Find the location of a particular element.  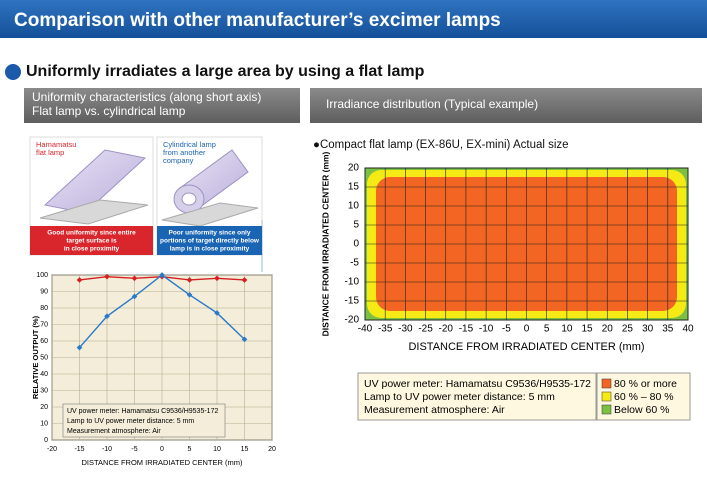

bullet is located at coordinates (13, 72).